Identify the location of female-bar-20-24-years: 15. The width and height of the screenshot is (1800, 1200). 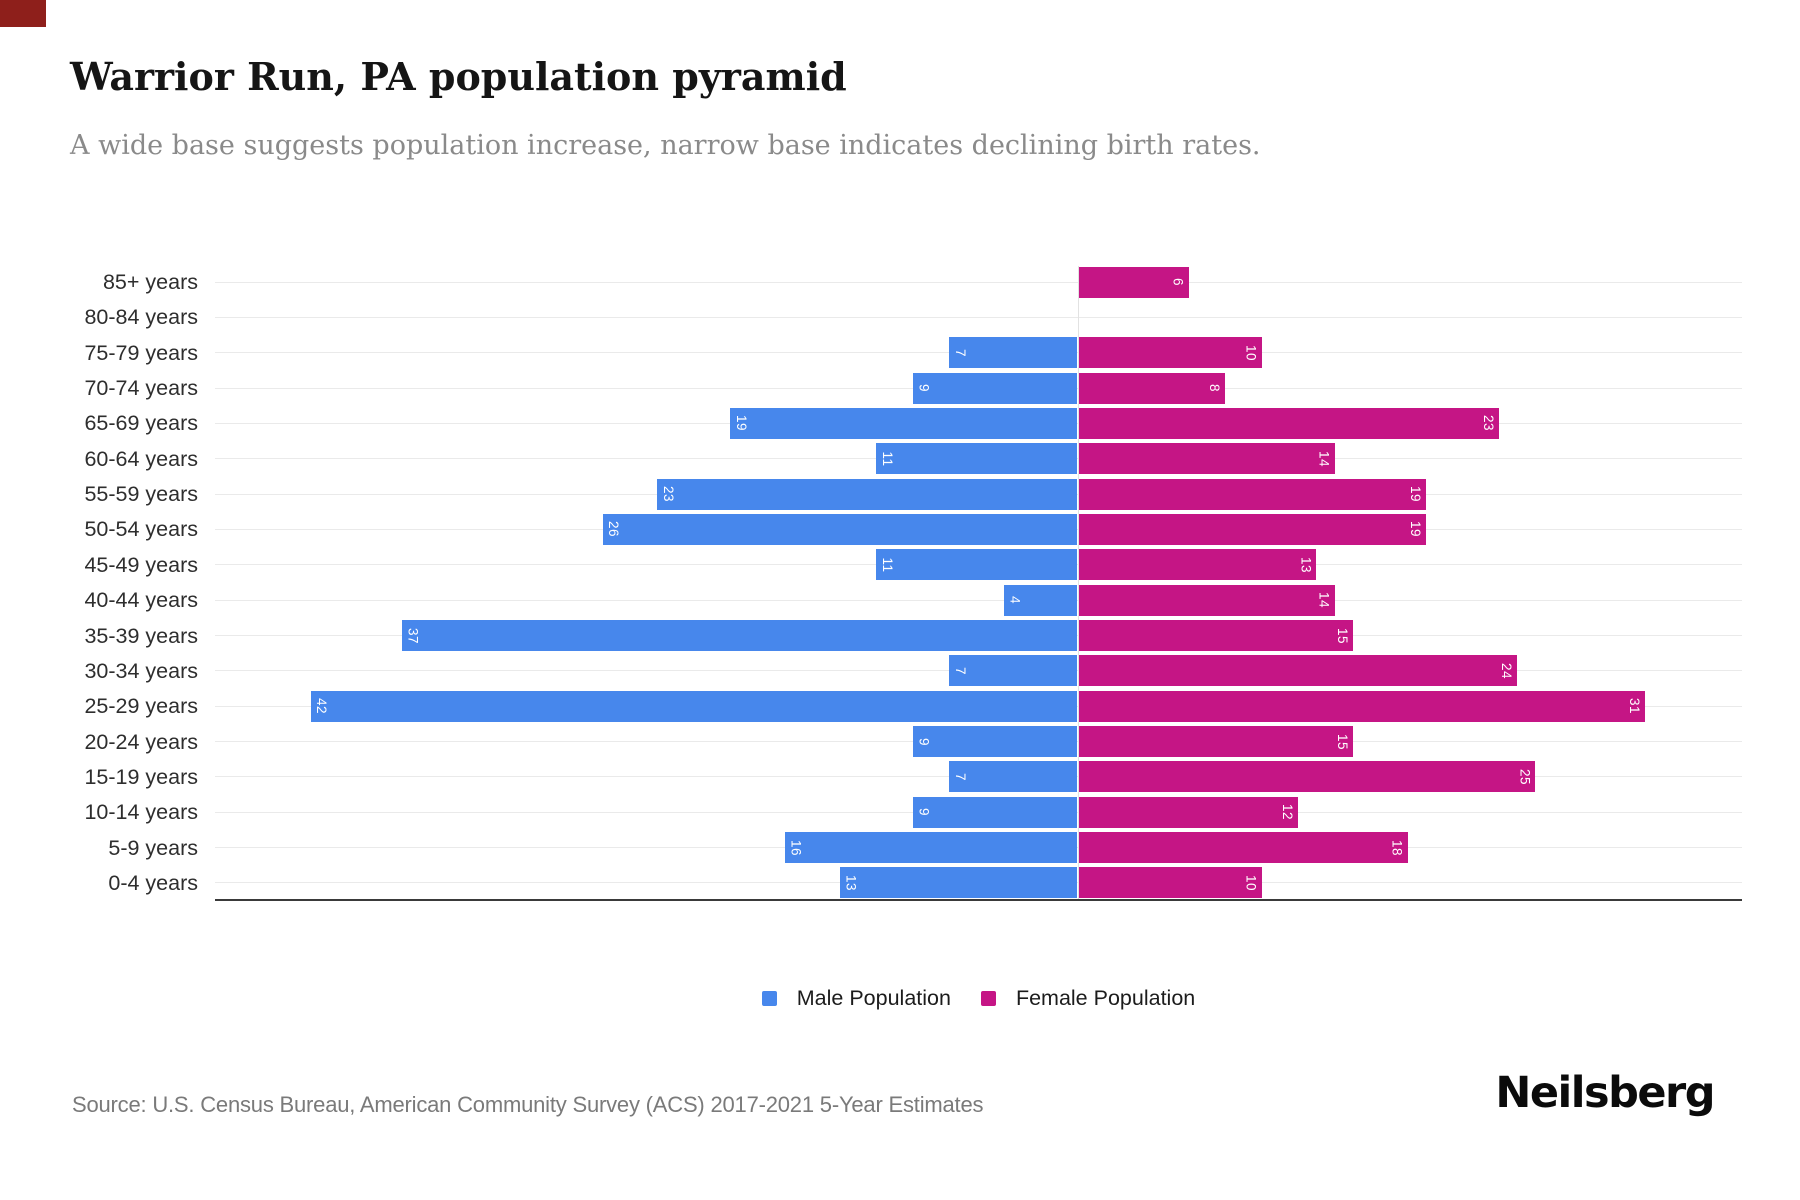
(1216, 742).